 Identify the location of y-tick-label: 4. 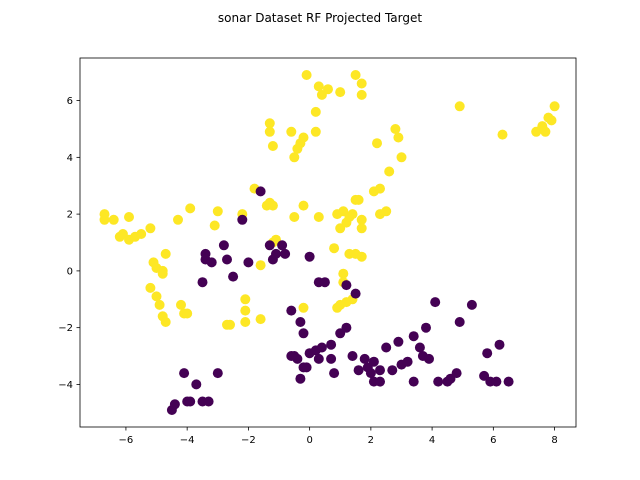
(70, 158).